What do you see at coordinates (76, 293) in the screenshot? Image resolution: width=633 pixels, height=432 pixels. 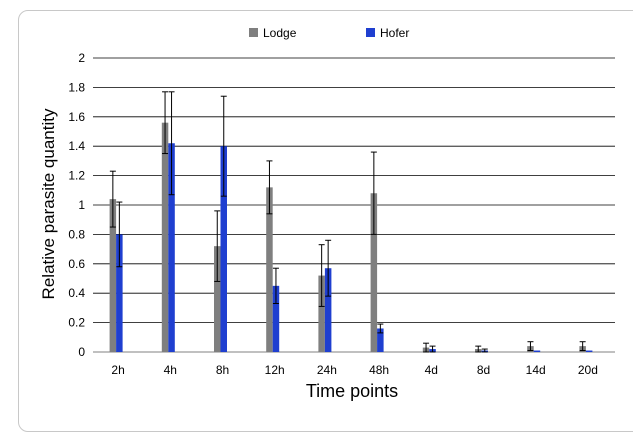 I see `y-tick-label: 0.4` at bounding box center [76, 293].